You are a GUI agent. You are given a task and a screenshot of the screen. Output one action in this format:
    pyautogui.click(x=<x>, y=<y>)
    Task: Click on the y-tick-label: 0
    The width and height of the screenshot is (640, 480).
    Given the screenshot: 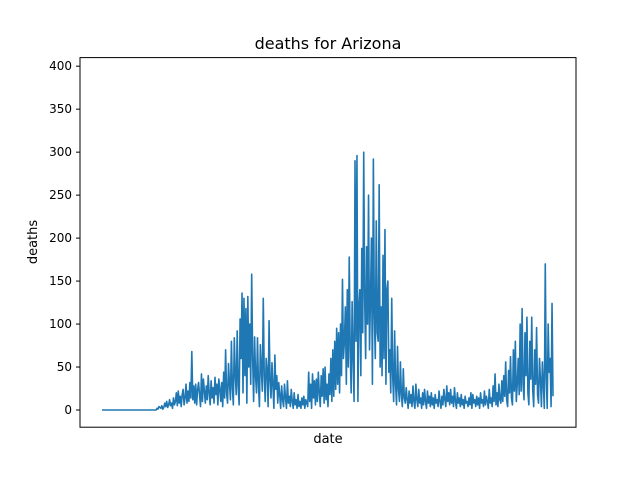 What is the action you would take?
    pyautogui.click(x=68, y=410)
    